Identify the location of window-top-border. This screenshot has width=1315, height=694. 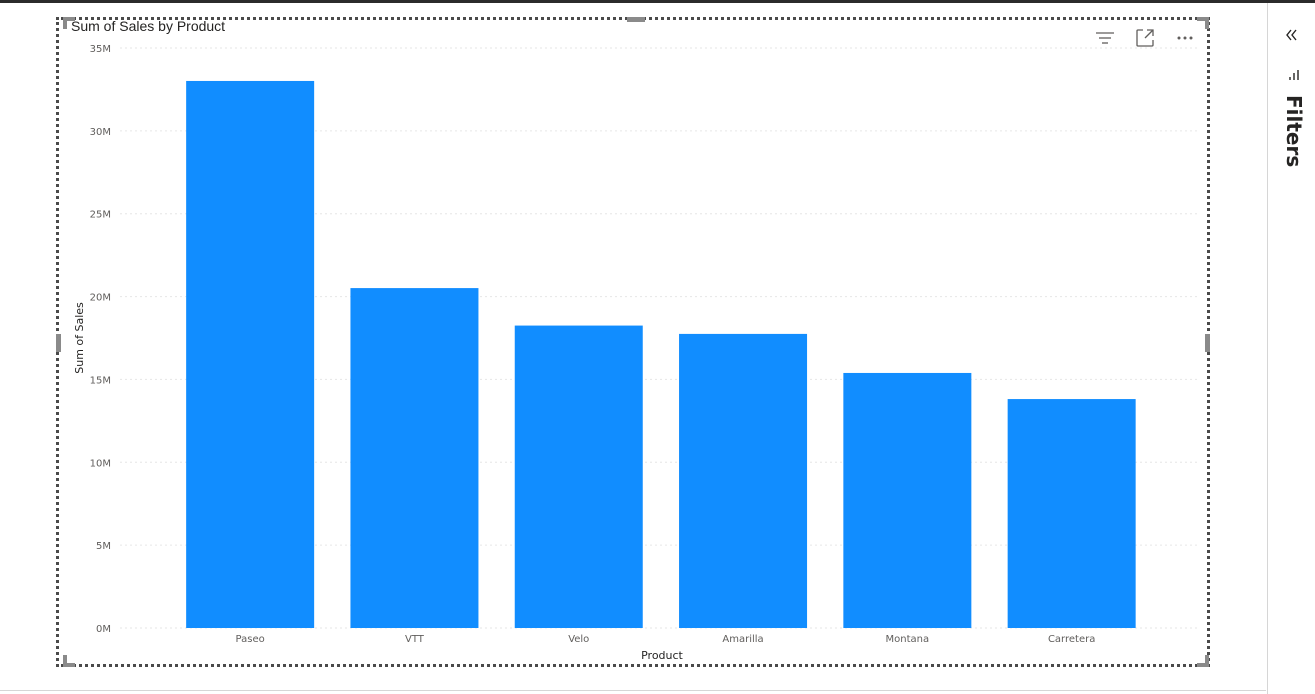
(657, 1).